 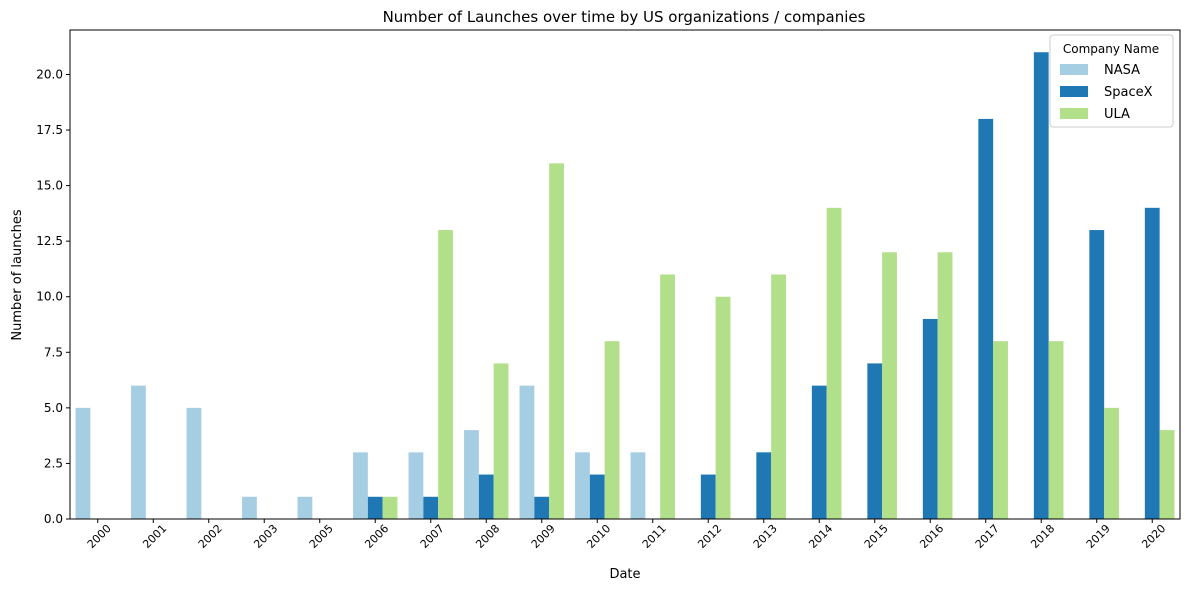 What do you see at coordinates (654, 536) in the screenshot?
I see `x-tick-label: 2011` at bounding box center [654, 536].